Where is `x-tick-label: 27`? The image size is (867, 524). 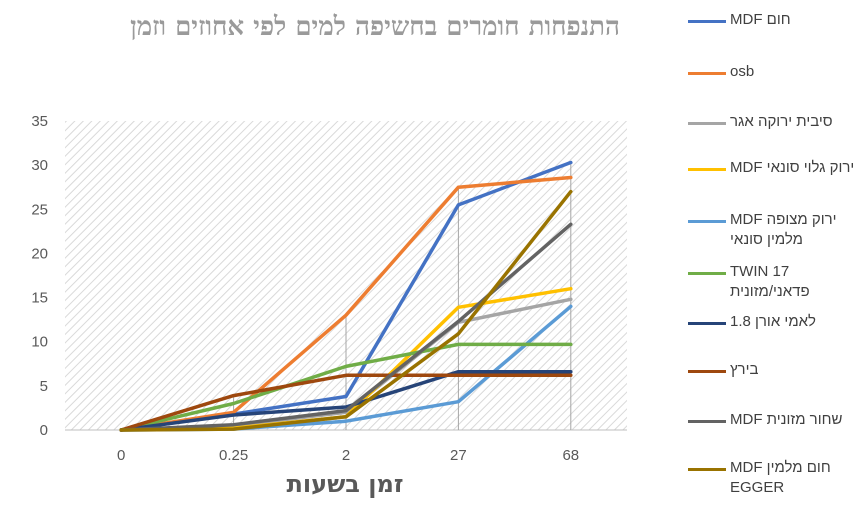 x-tick-label: 27 is located at coordinates (458, 455).